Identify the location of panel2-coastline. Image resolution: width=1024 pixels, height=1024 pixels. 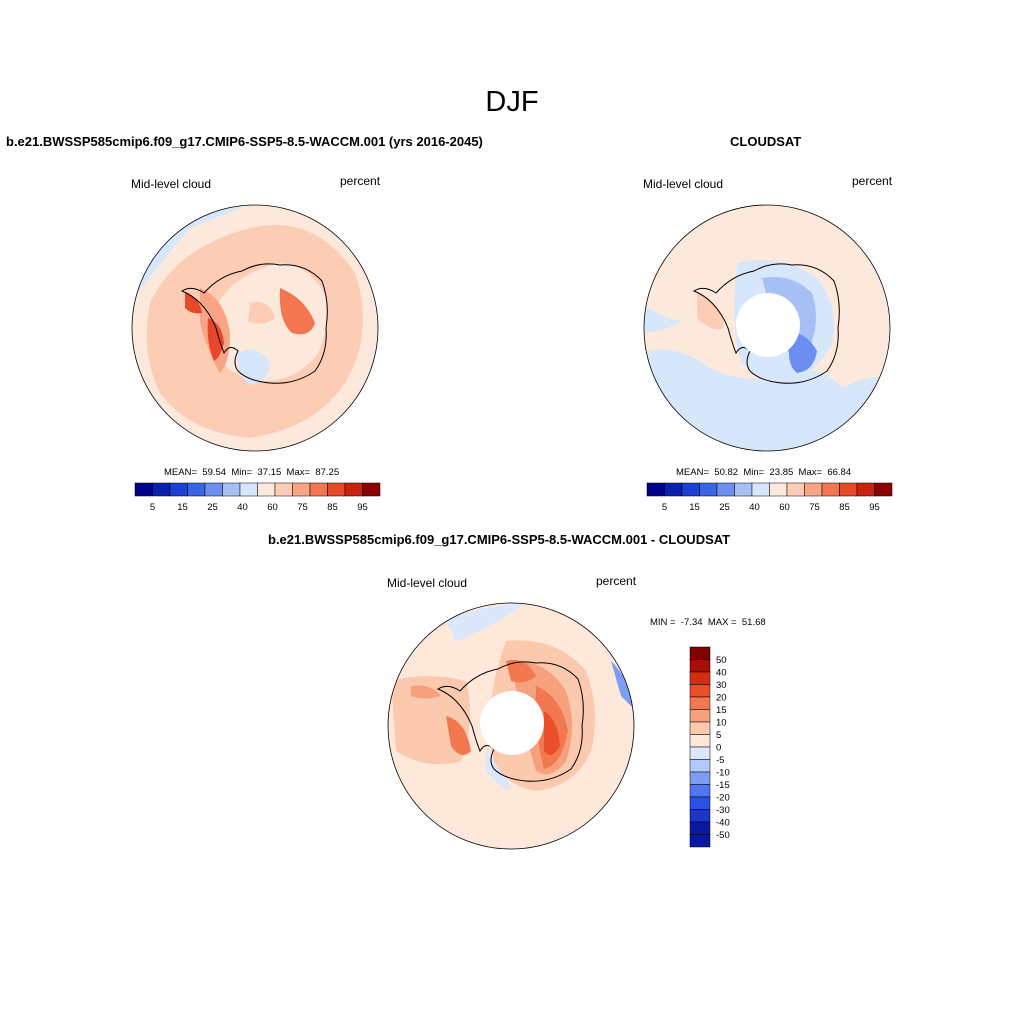
(766, 323).